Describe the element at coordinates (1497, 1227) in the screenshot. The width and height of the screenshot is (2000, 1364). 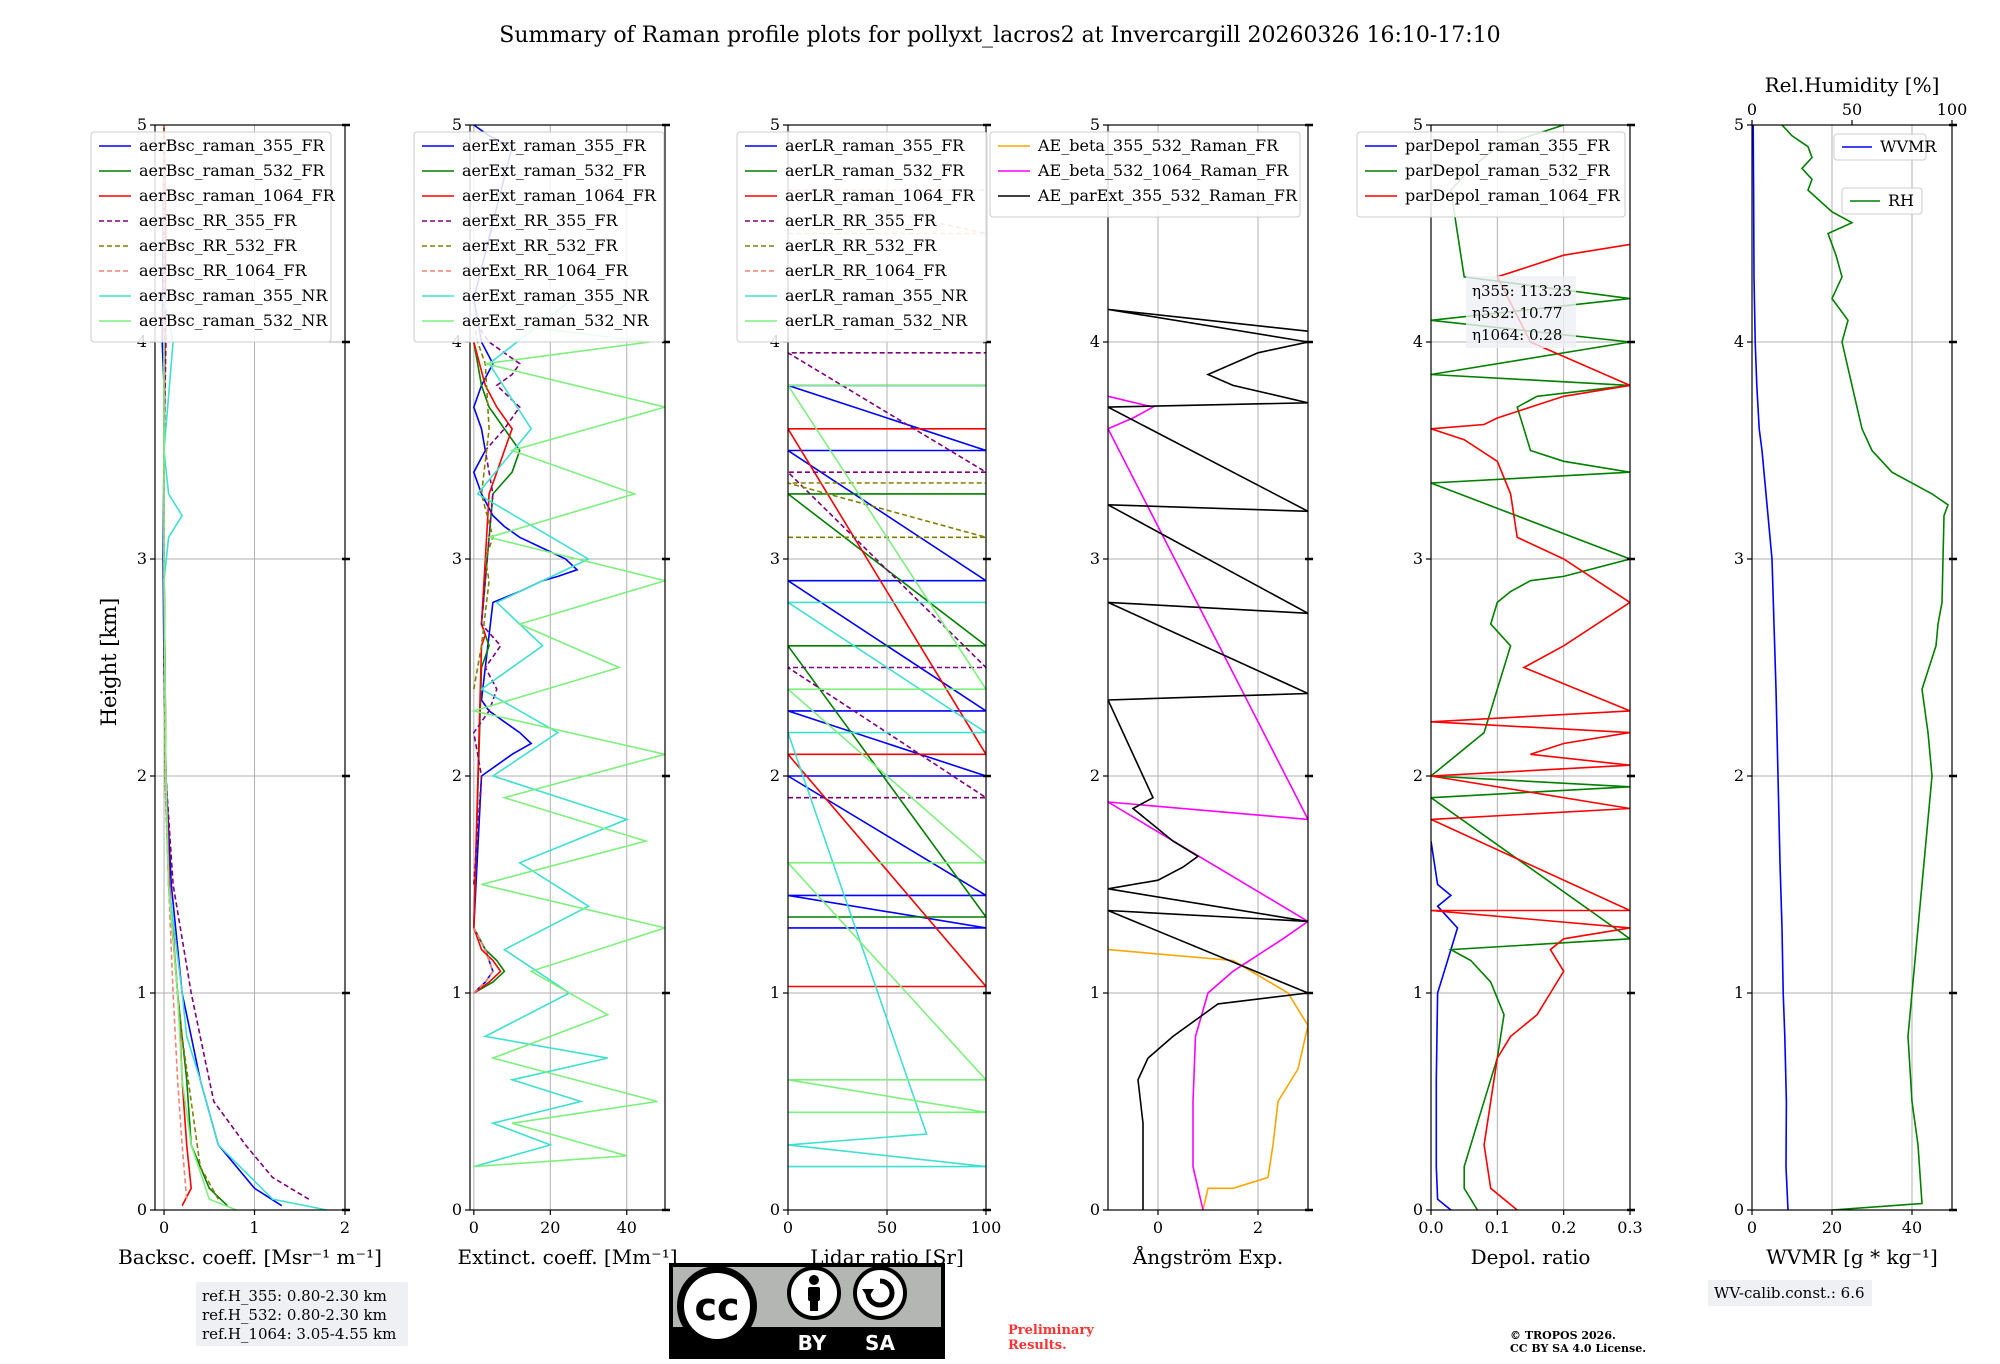
I see `x-tick-label: 0.1` at that location.